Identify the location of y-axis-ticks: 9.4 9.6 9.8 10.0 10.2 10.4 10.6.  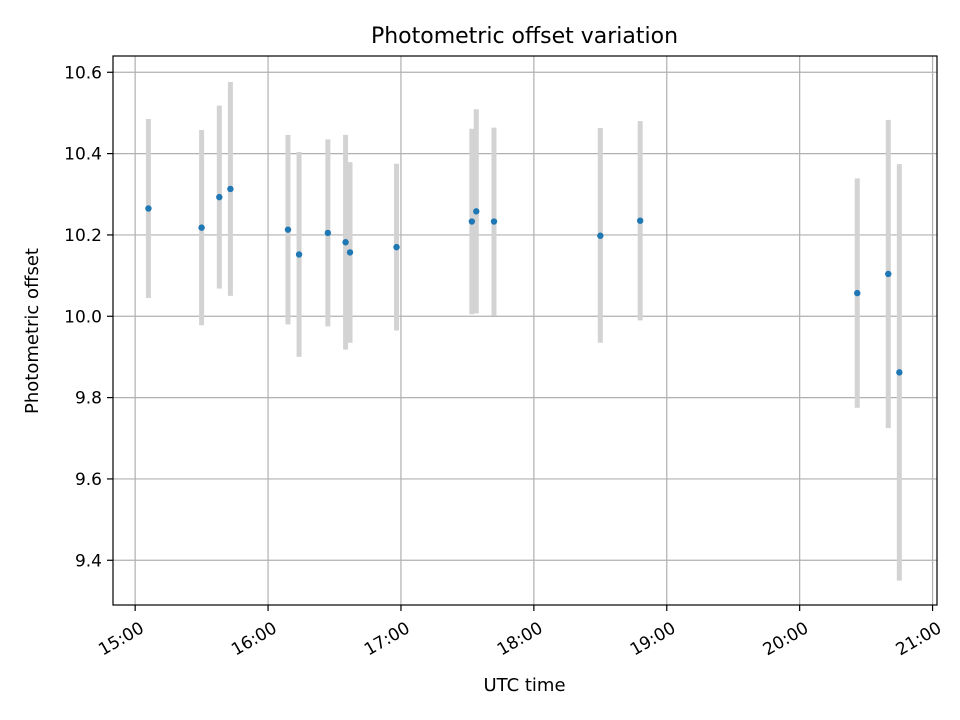
(88, 317).